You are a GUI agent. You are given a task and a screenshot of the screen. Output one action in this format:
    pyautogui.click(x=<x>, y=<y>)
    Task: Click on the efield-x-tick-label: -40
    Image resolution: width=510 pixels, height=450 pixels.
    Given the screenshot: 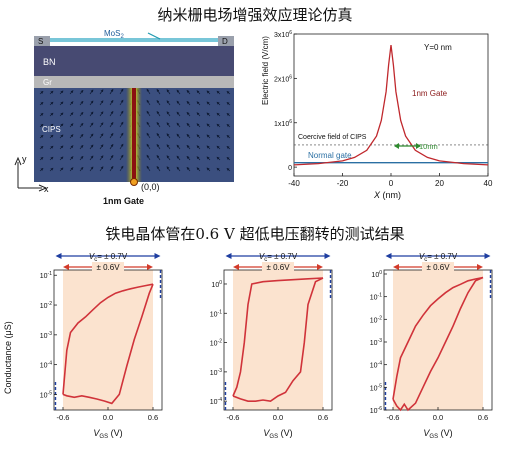 What is the action you would take?
    pyautogui.click(x=294, y=183)
    